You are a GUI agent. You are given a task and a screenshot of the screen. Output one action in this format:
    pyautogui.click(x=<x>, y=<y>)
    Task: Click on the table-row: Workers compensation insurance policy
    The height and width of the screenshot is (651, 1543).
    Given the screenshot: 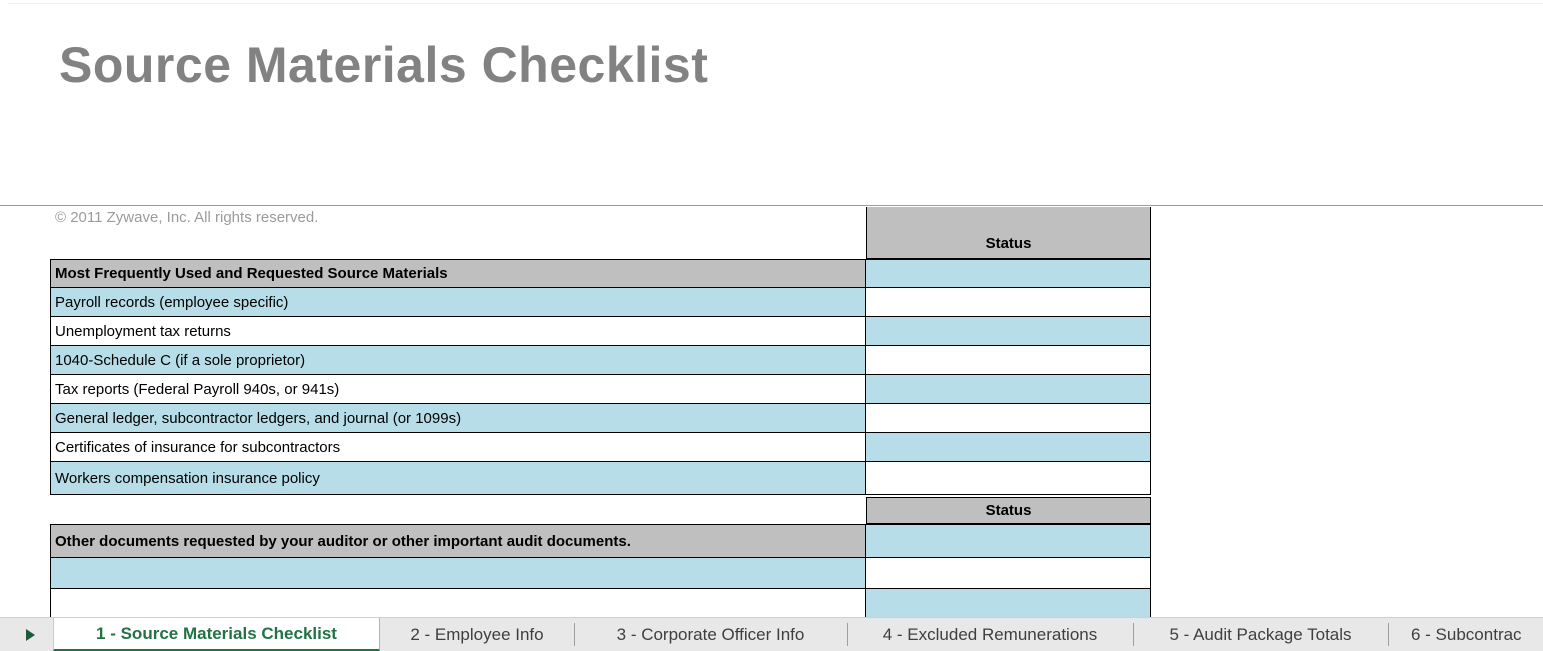 What is the action you would take?
    pyautogui.click(x=600, y=478)
    